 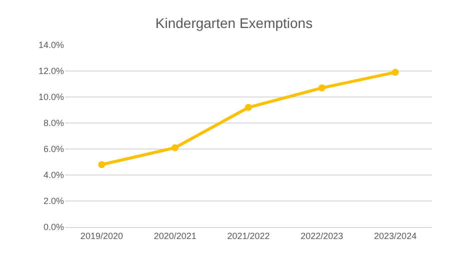 What do you see at coordinates (51, 45) in the screenshot?
I see `y-tick-label: 14.0%` at bounding box center [51, 45].